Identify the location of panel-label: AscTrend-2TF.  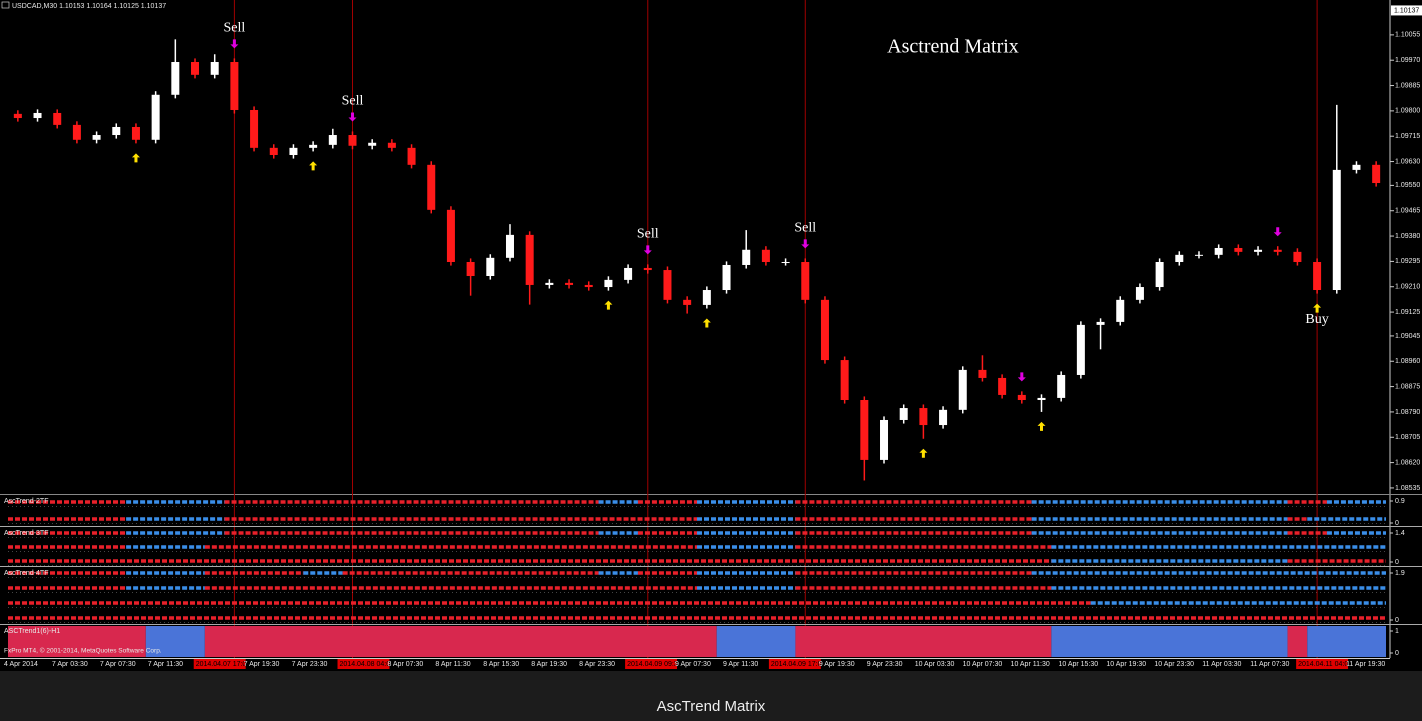
(26, 501).